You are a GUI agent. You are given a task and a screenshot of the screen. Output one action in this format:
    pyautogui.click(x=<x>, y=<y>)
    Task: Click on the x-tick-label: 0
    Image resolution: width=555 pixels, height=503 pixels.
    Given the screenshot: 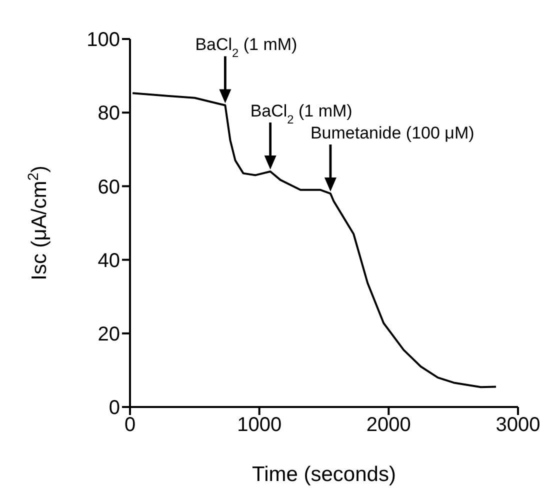 What is the action you would take?
    pyautogui.click(x=130, y=425)
    